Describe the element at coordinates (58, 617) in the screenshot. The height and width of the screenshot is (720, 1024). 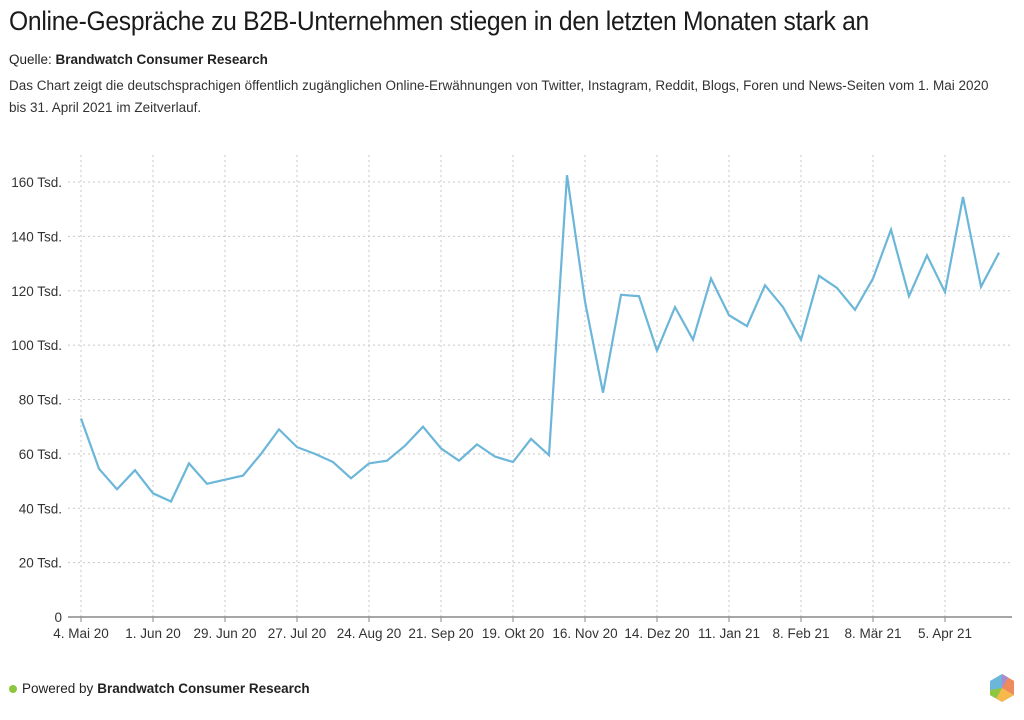
I see `y-tick-label: 0` at that location.